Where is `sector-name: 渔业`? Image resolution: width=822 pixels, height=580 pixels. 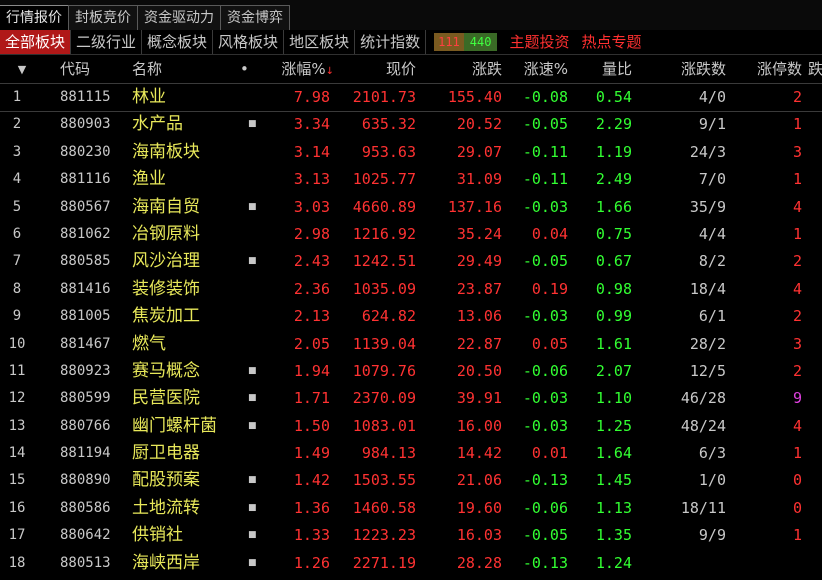 sector-name: 渔业 is located at coordinates (149, 179).